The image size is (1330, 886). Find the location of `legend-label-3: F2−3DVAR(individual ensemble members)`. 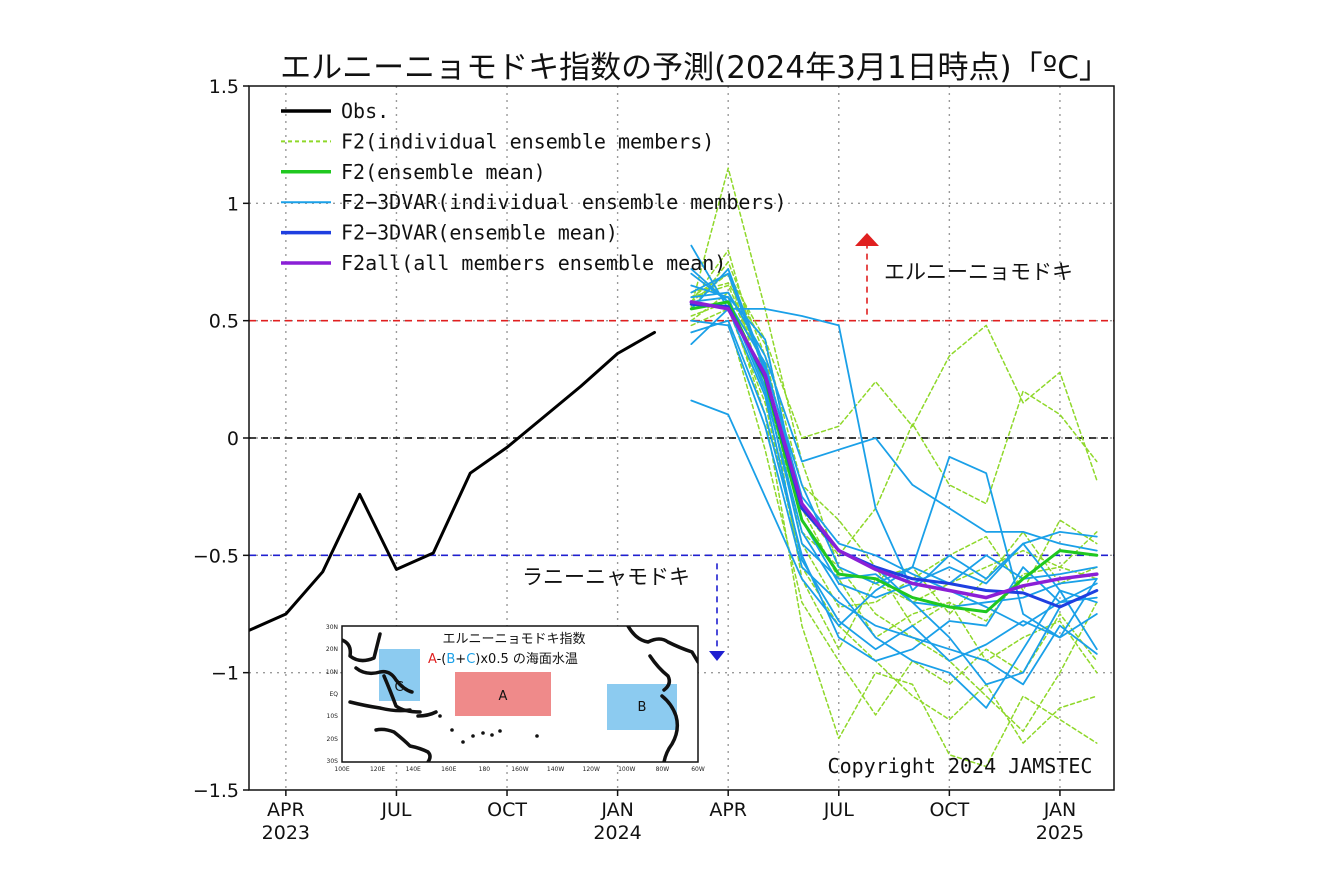

legend-label-3: F2−3DVAR(individual ensemble members) is located at coordinates (564, 202).